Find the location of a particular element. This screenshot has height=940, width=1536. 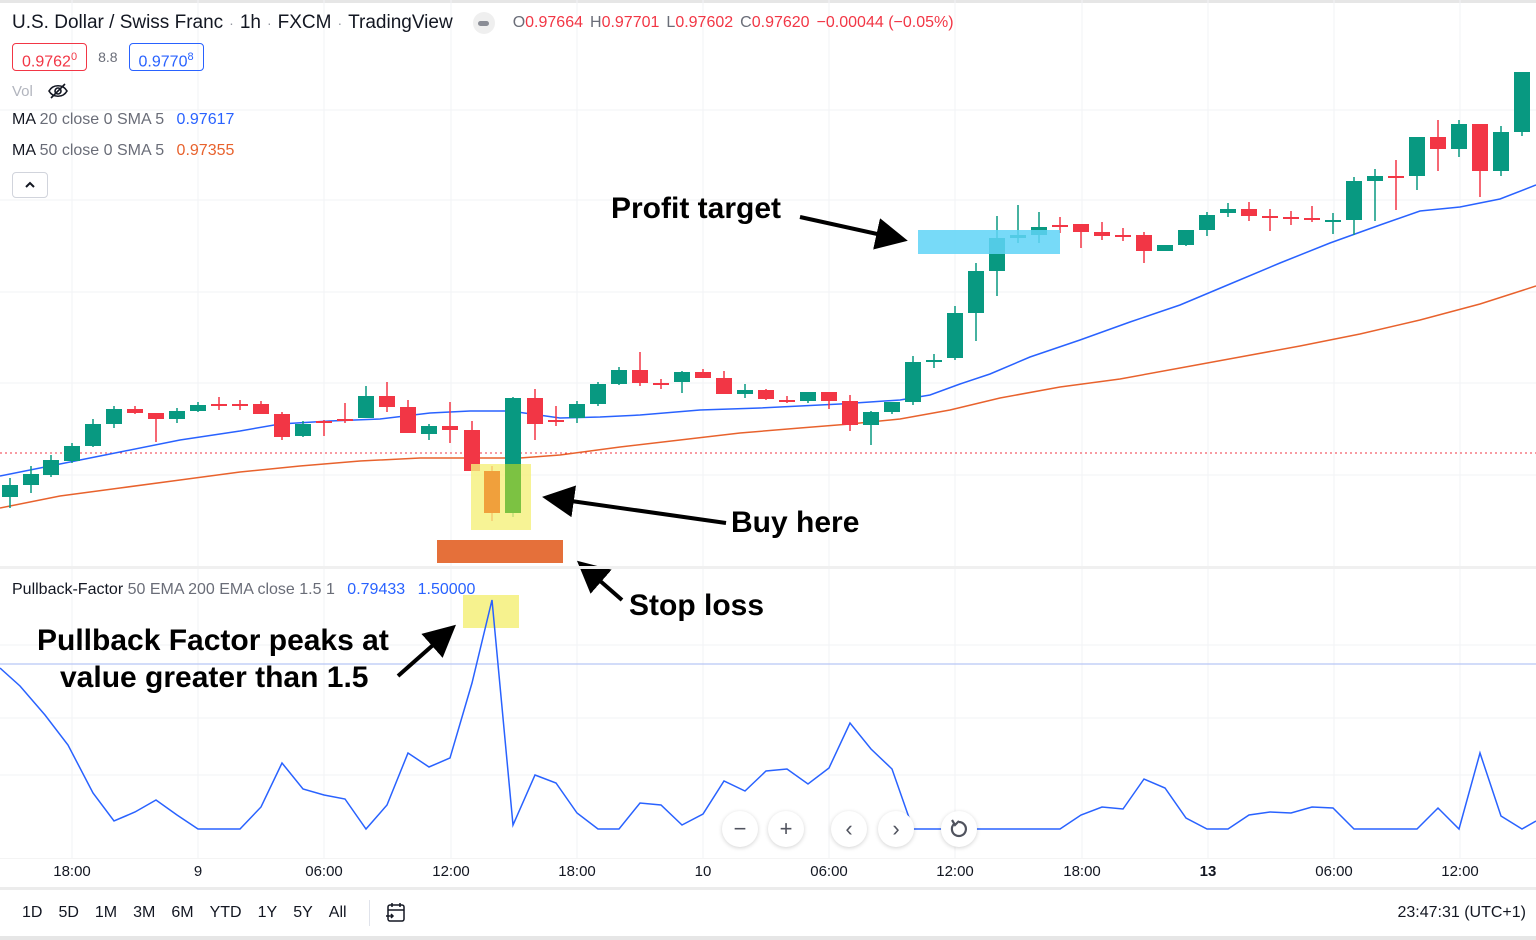

change-value: −0.00044 (−0.05%) is located at coordinates (885, 22).